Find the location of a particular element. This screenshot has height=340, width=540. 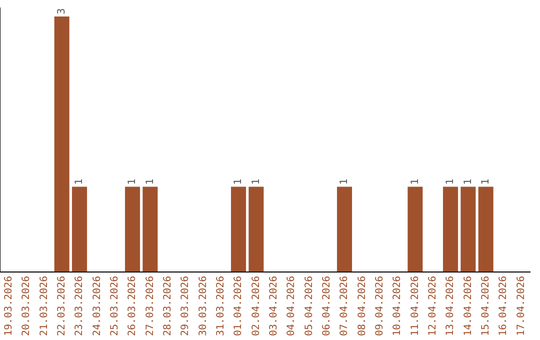

x-tick-label: 09.04.2026 is located at coordinates (380, 306).